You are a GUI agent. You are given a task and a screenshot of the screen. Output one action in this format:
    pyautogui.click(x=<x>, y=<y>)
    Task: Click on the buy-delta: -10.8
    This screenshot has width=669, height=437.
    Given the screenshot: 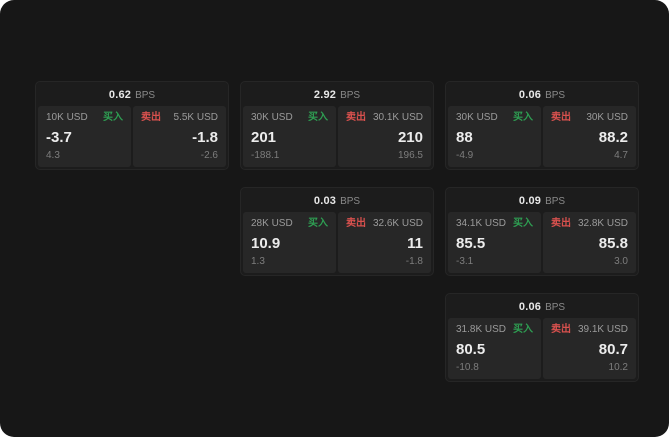 What is the action you would take?
    pyautogui.click(x=467, y=367)
    